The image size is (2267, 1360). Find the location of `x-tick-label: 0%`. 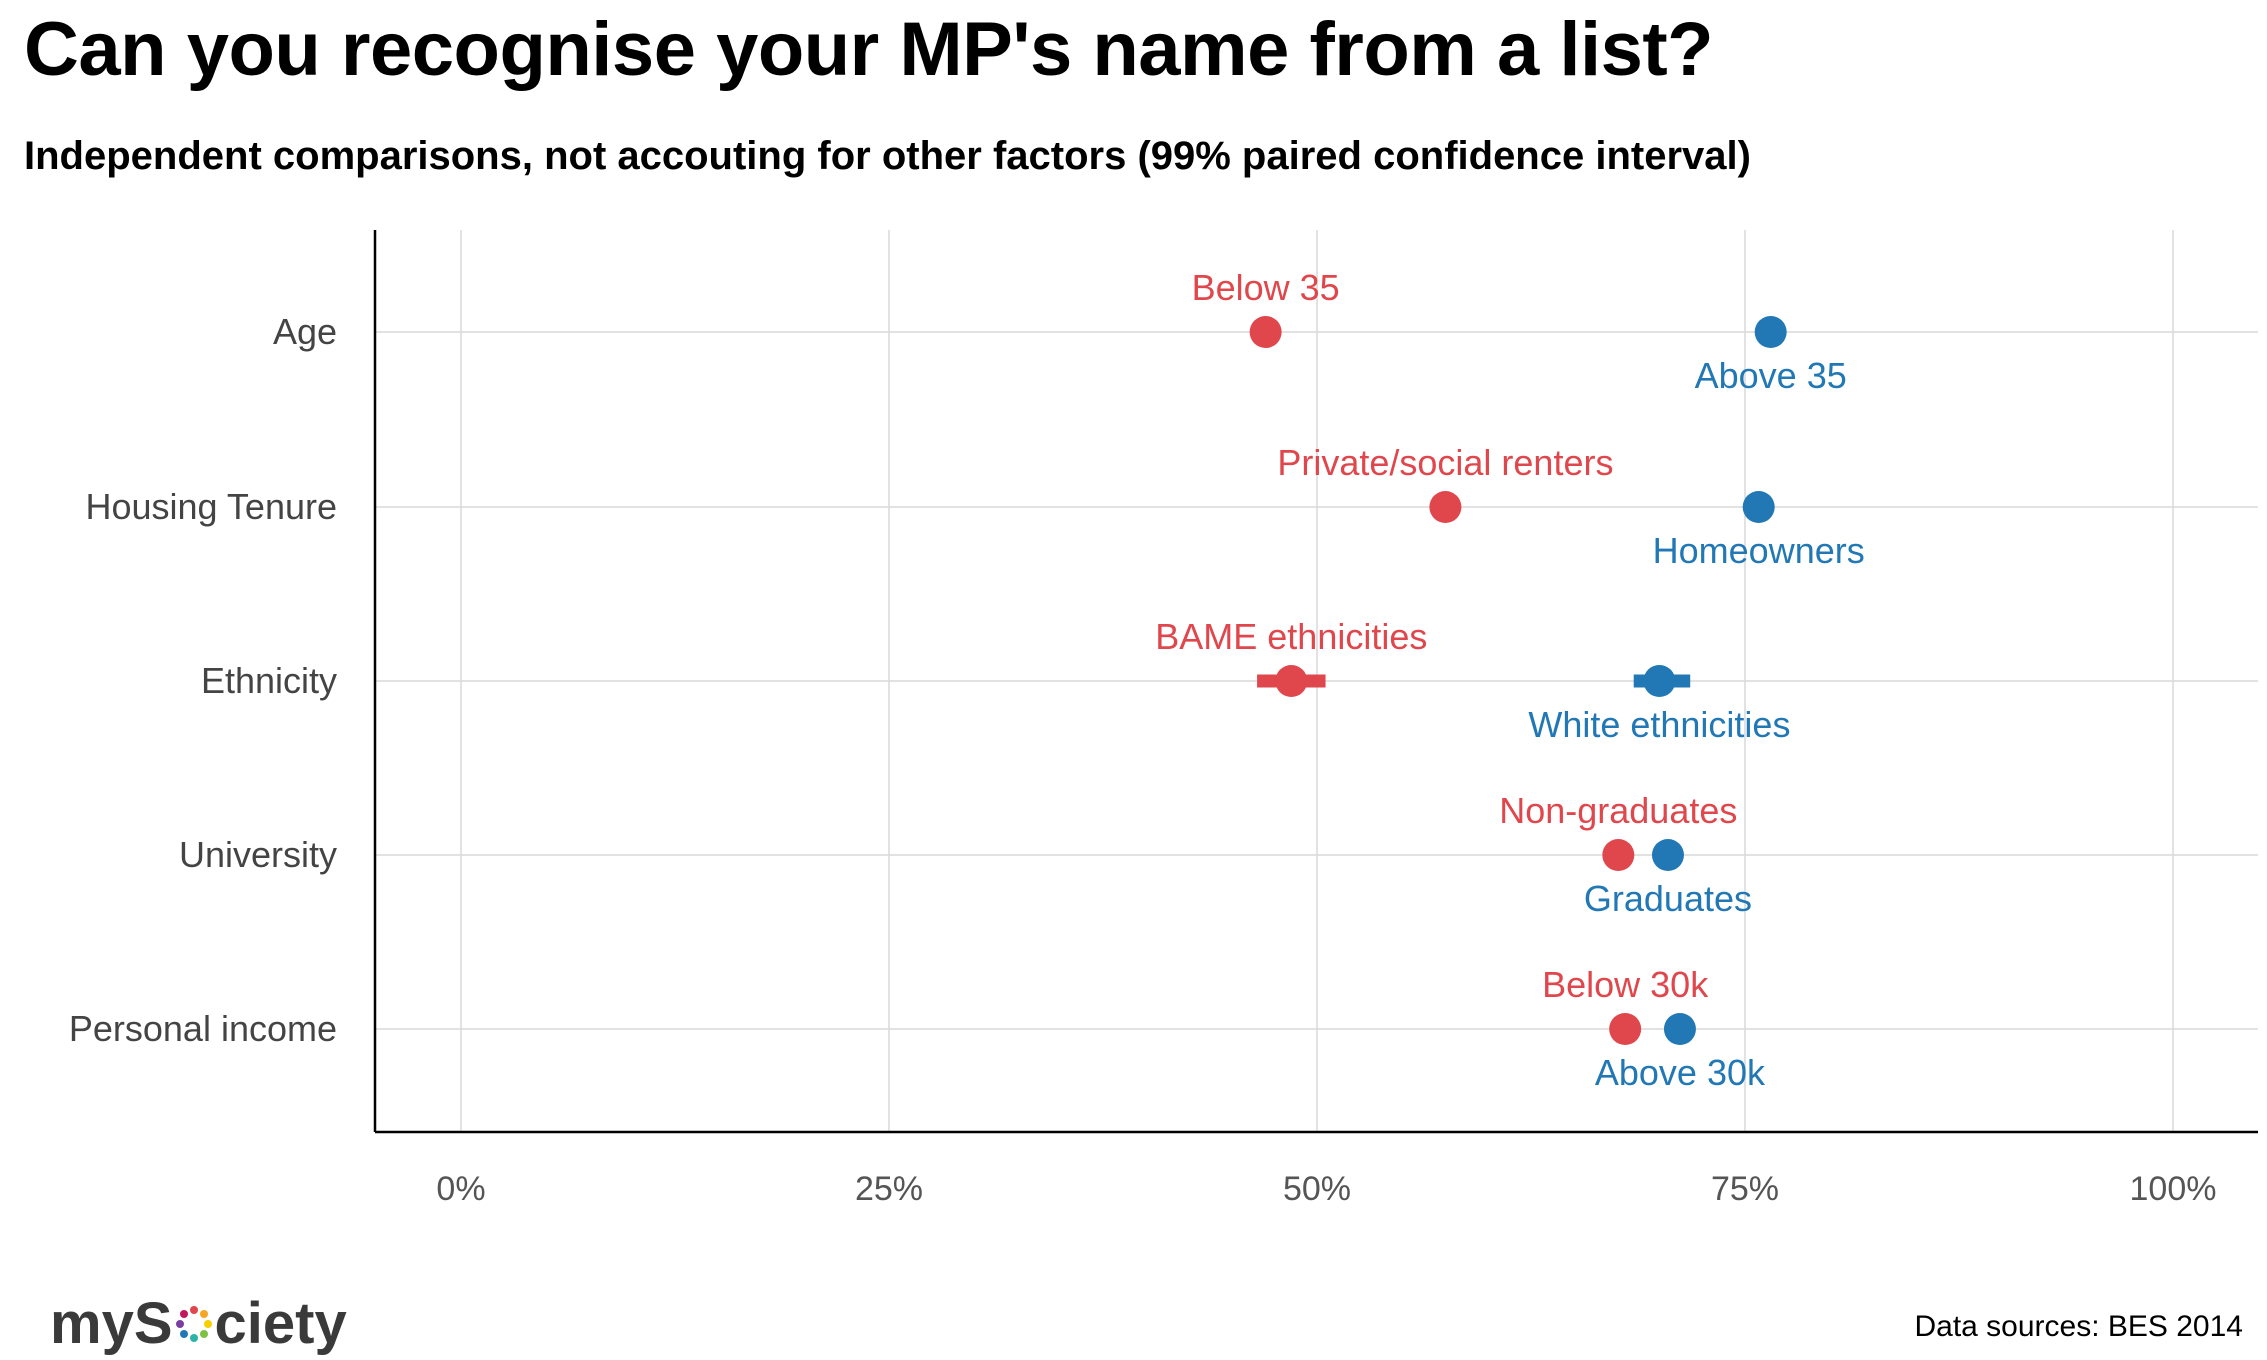

x-tick-label: 0% is located at coordinates (460, 1189).